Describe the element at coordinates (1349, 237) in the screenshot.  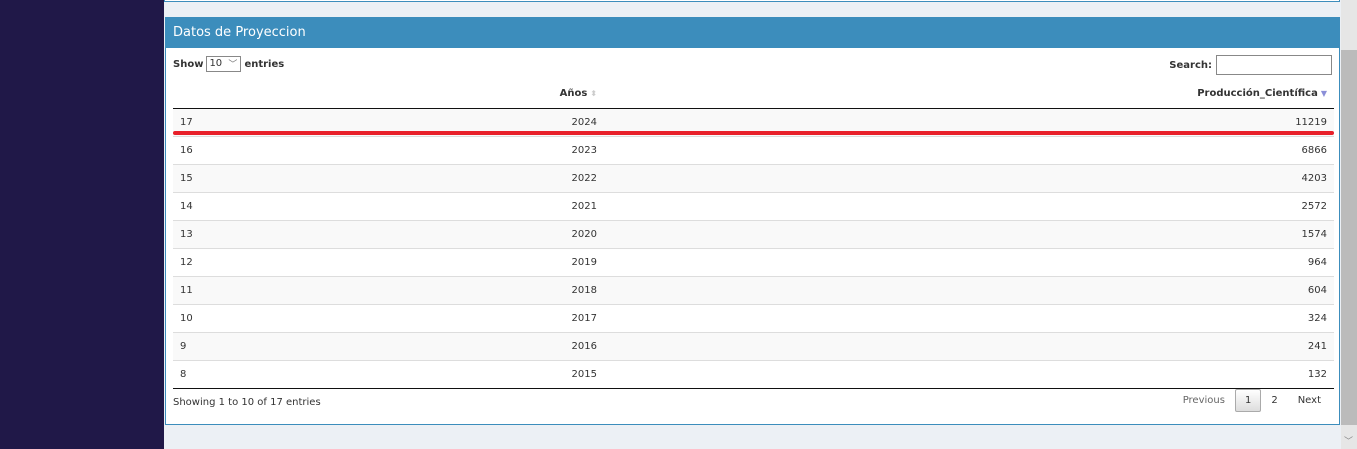
I see `scrollbar-thumb` at that location.